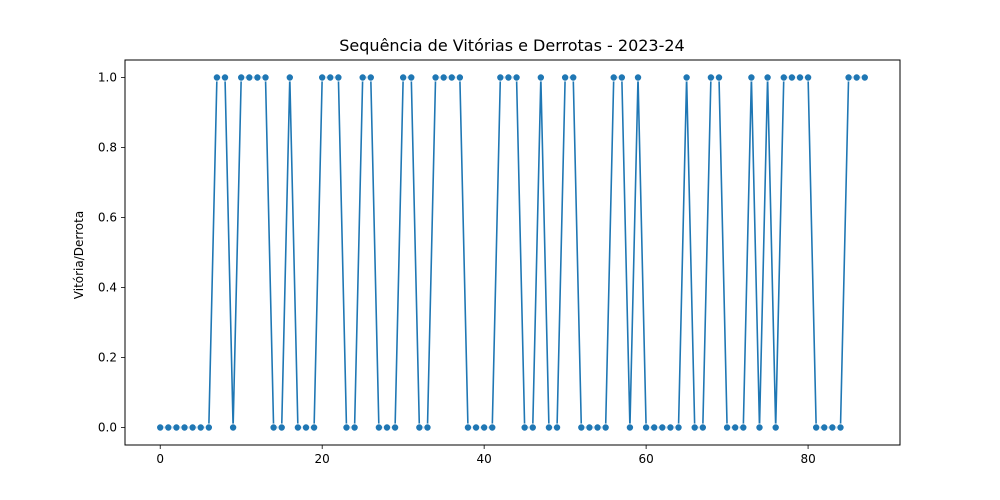  What do you see at coordinates (79, 255) in the screenshot?
I see `y-axis-label: Vitória/Derrota` at bounding box center [79, 255].